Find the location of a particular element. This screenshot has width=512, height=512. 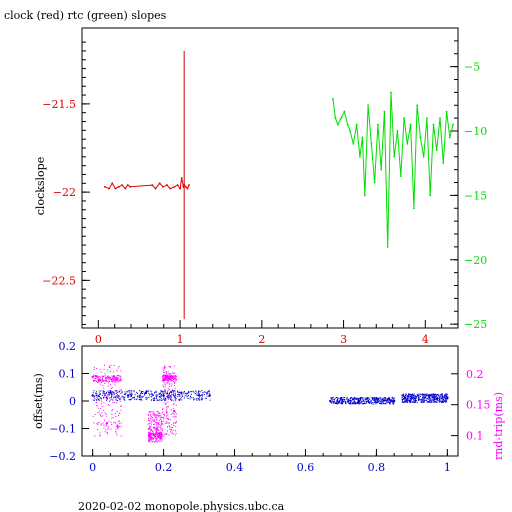

bottom-x-axis: 0 0.2 0.4 0.6 0.8 1 is located at coordinates (270, 461).